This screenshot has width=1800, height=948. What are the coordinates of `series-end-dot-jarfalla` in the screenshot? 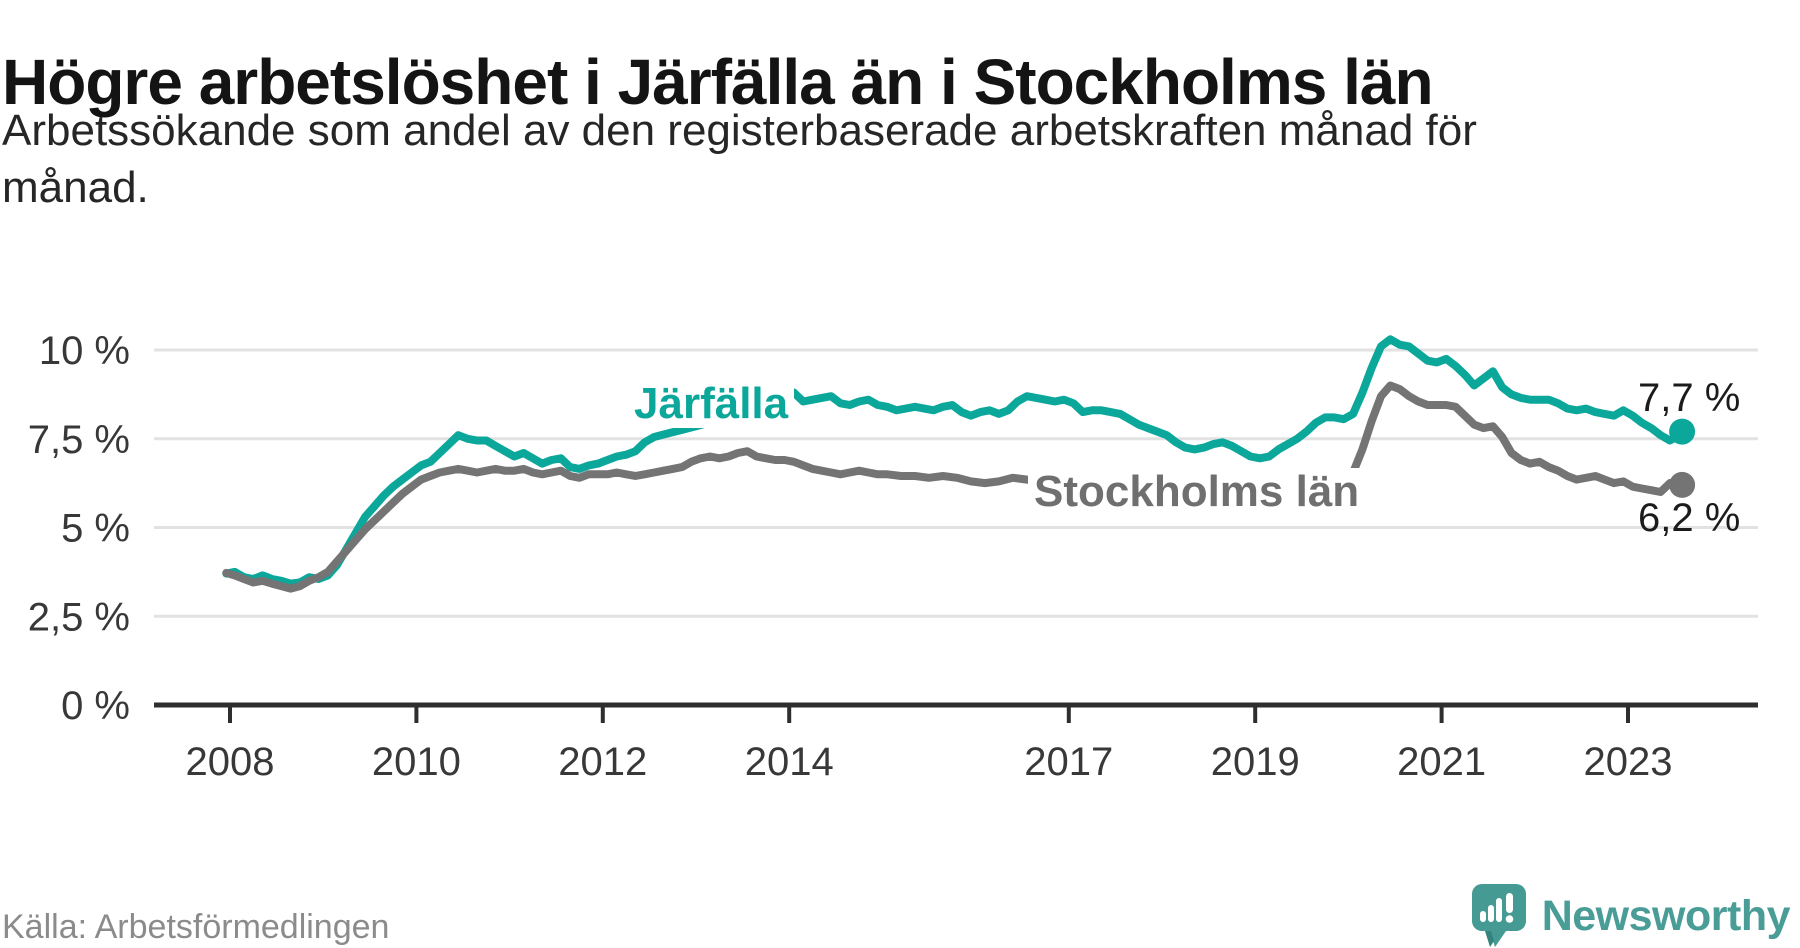 It's located at (1682, 431).